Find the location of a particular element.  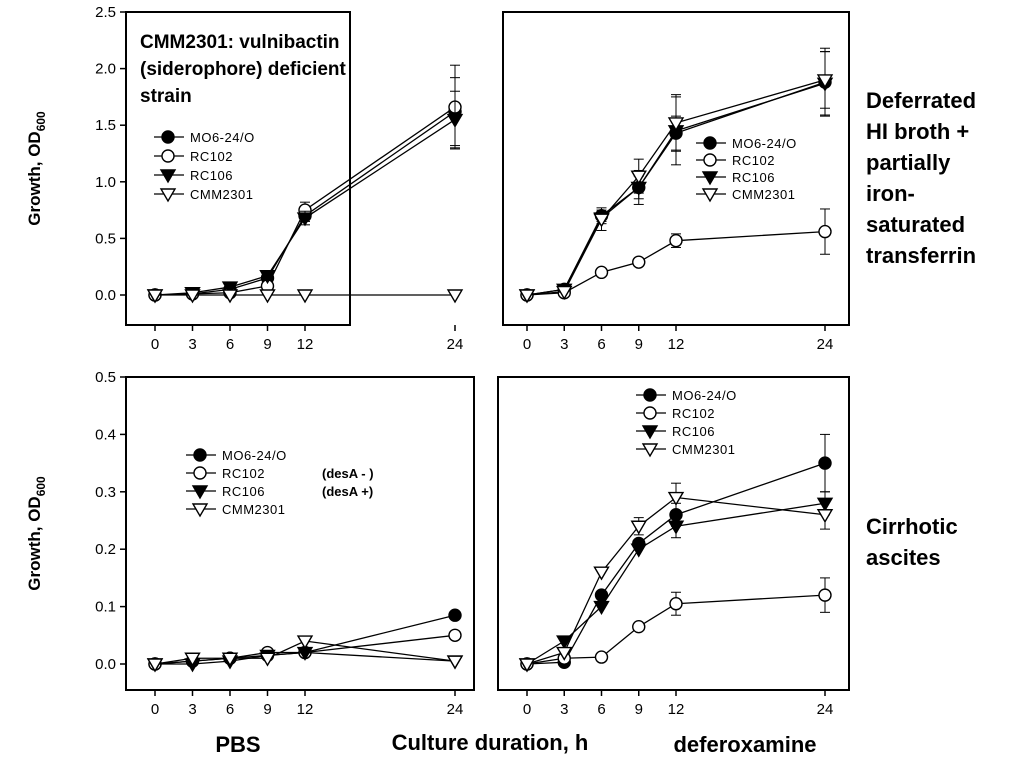

y-tick-label: 0.1 is located at coordinates (105, 607).